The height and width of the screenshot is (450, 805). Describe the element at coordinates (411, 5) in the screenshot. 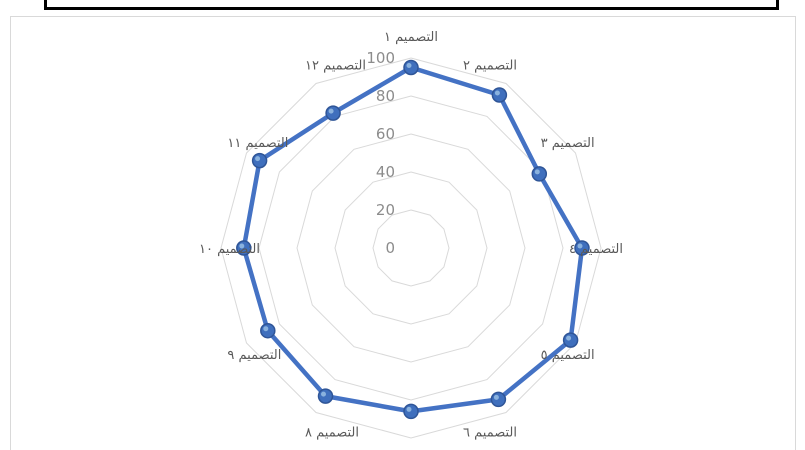

I see `top-border` at that location.